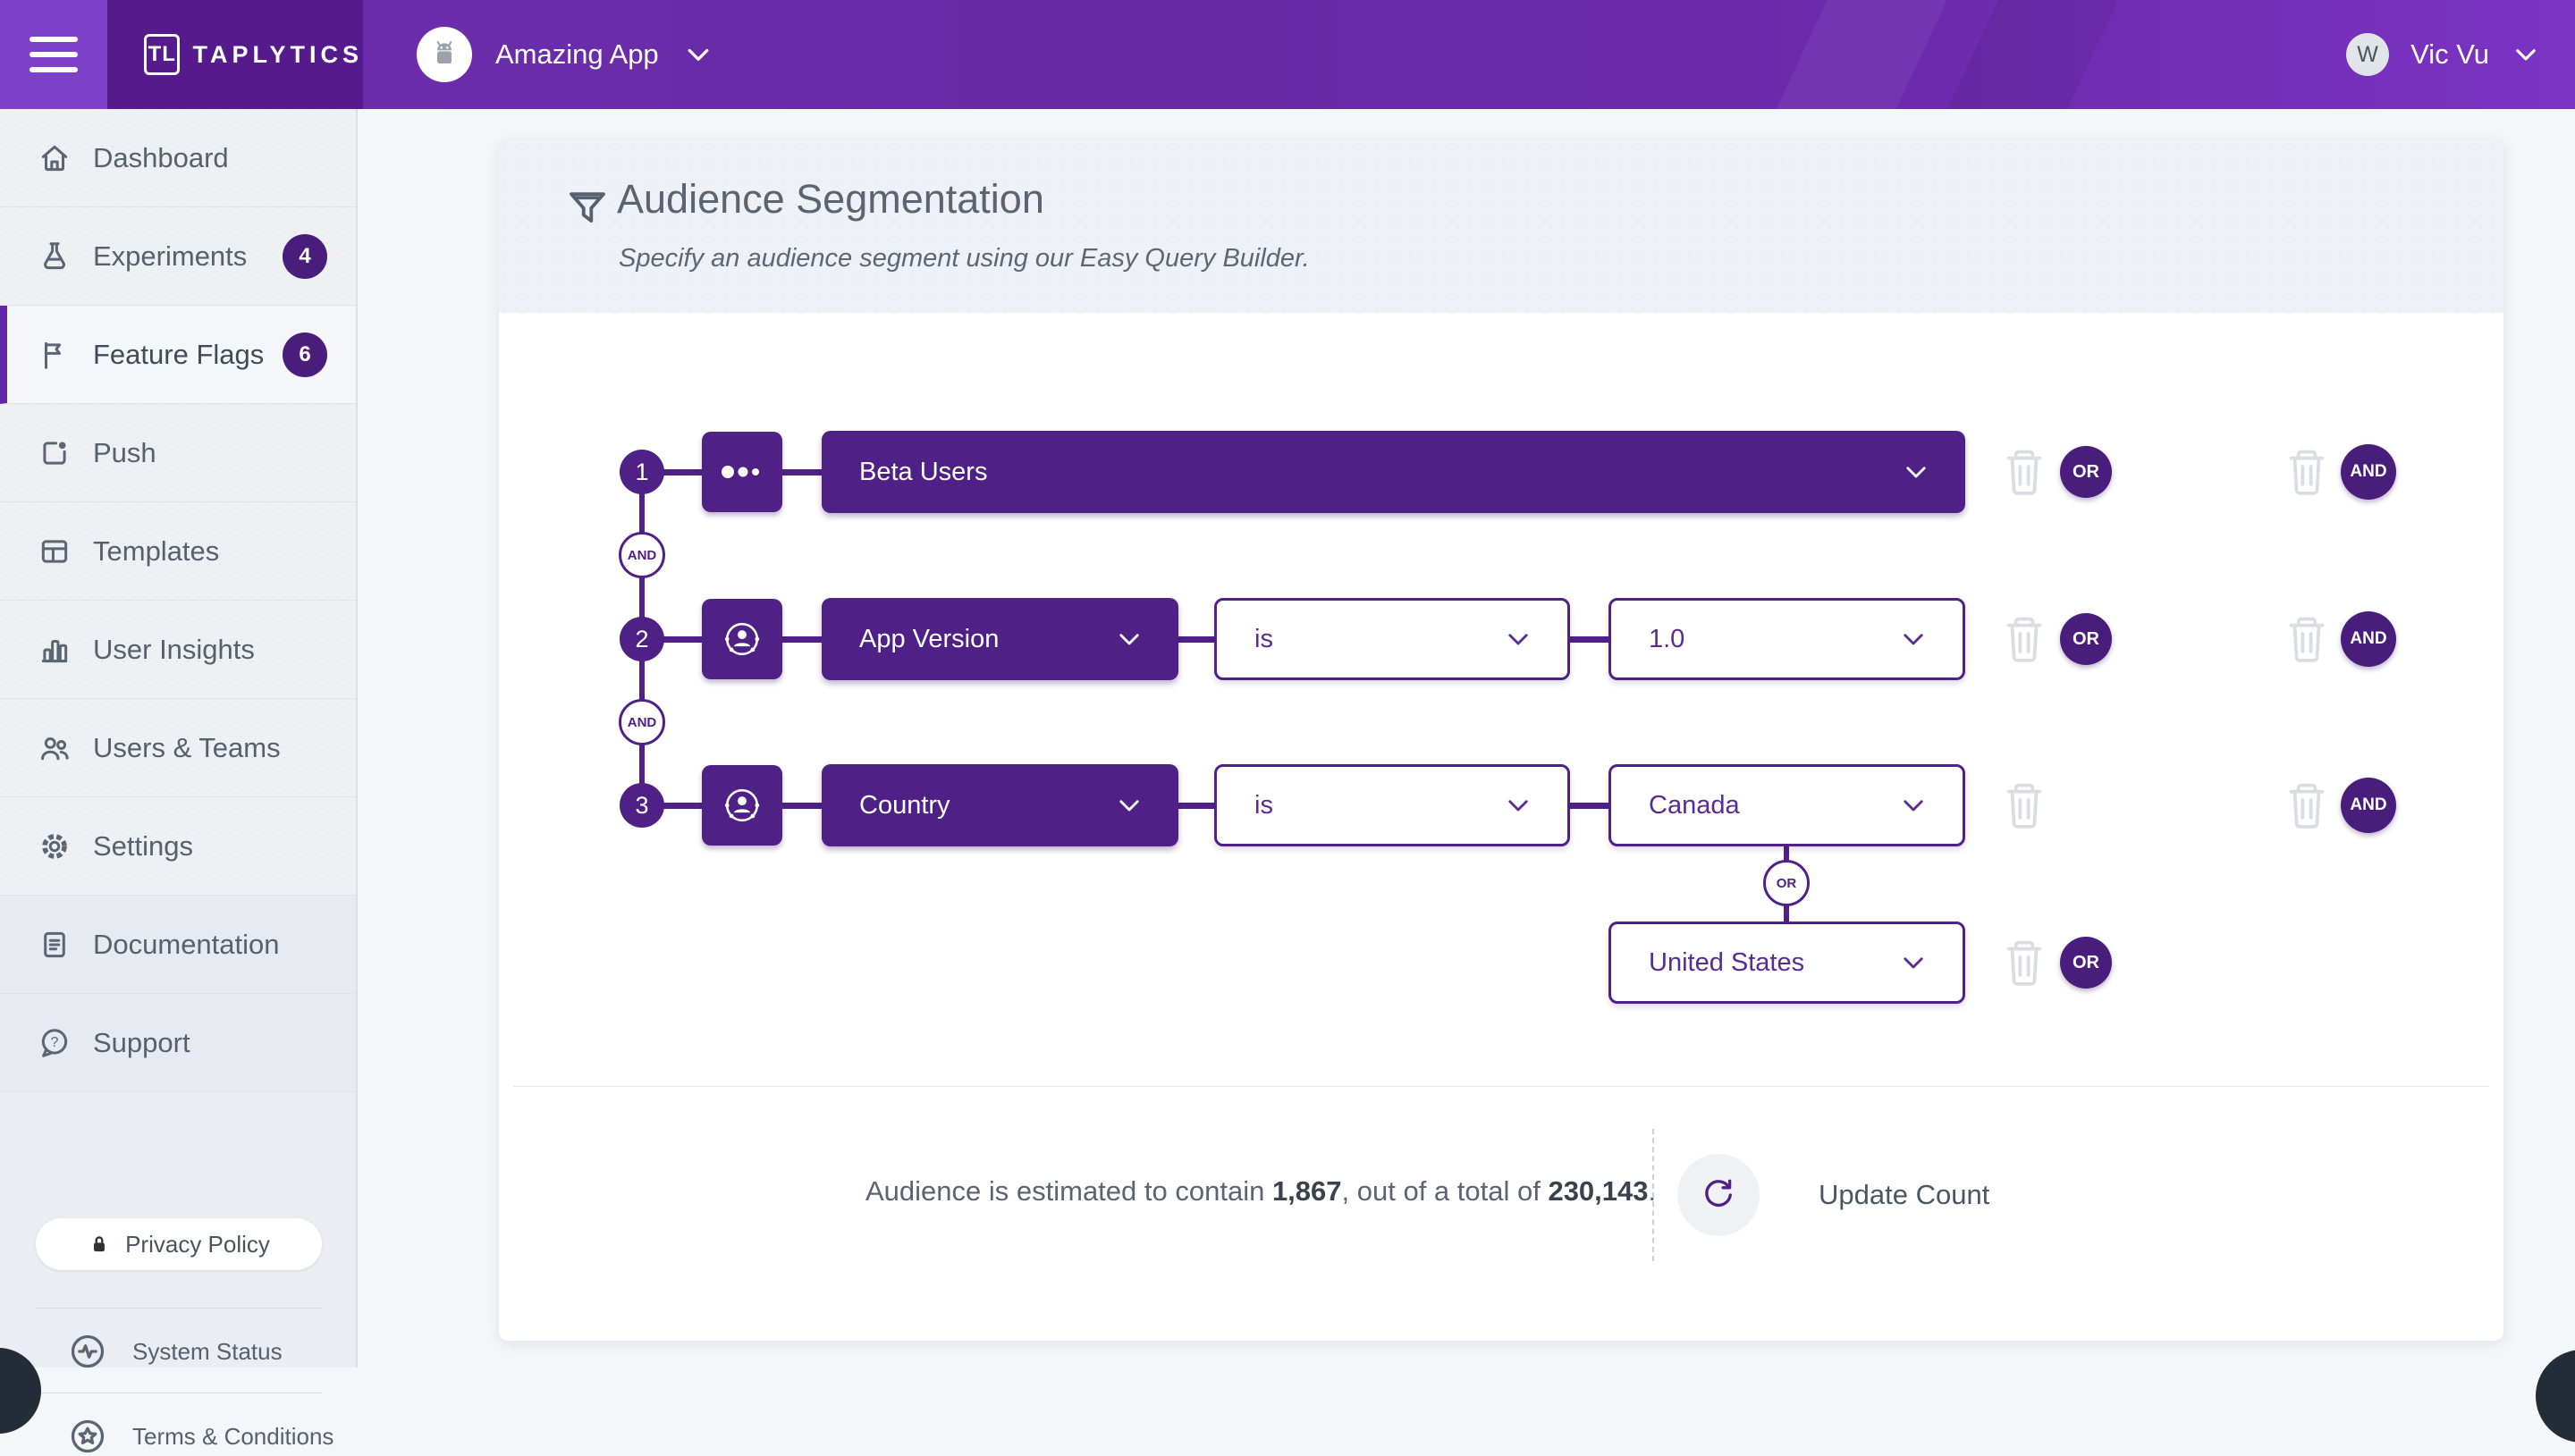  I want to click on attribute-dropdown: Country, so click(1000, 805).